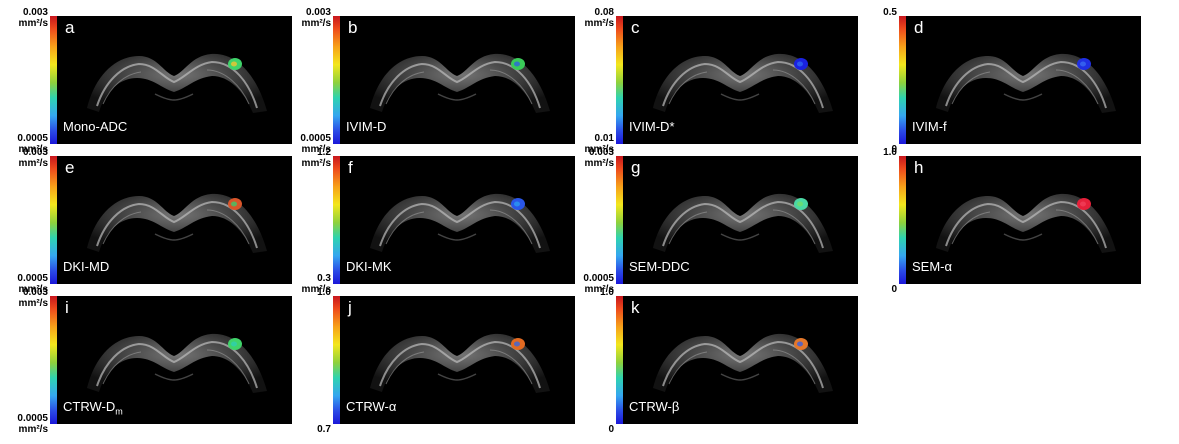 Image resolution: width=1179 pixels, height=444 pixels. What do you see at coordinates (919, 167) in the screenshot?
I see `panel-letter: h` at bounding box center [919, 167].